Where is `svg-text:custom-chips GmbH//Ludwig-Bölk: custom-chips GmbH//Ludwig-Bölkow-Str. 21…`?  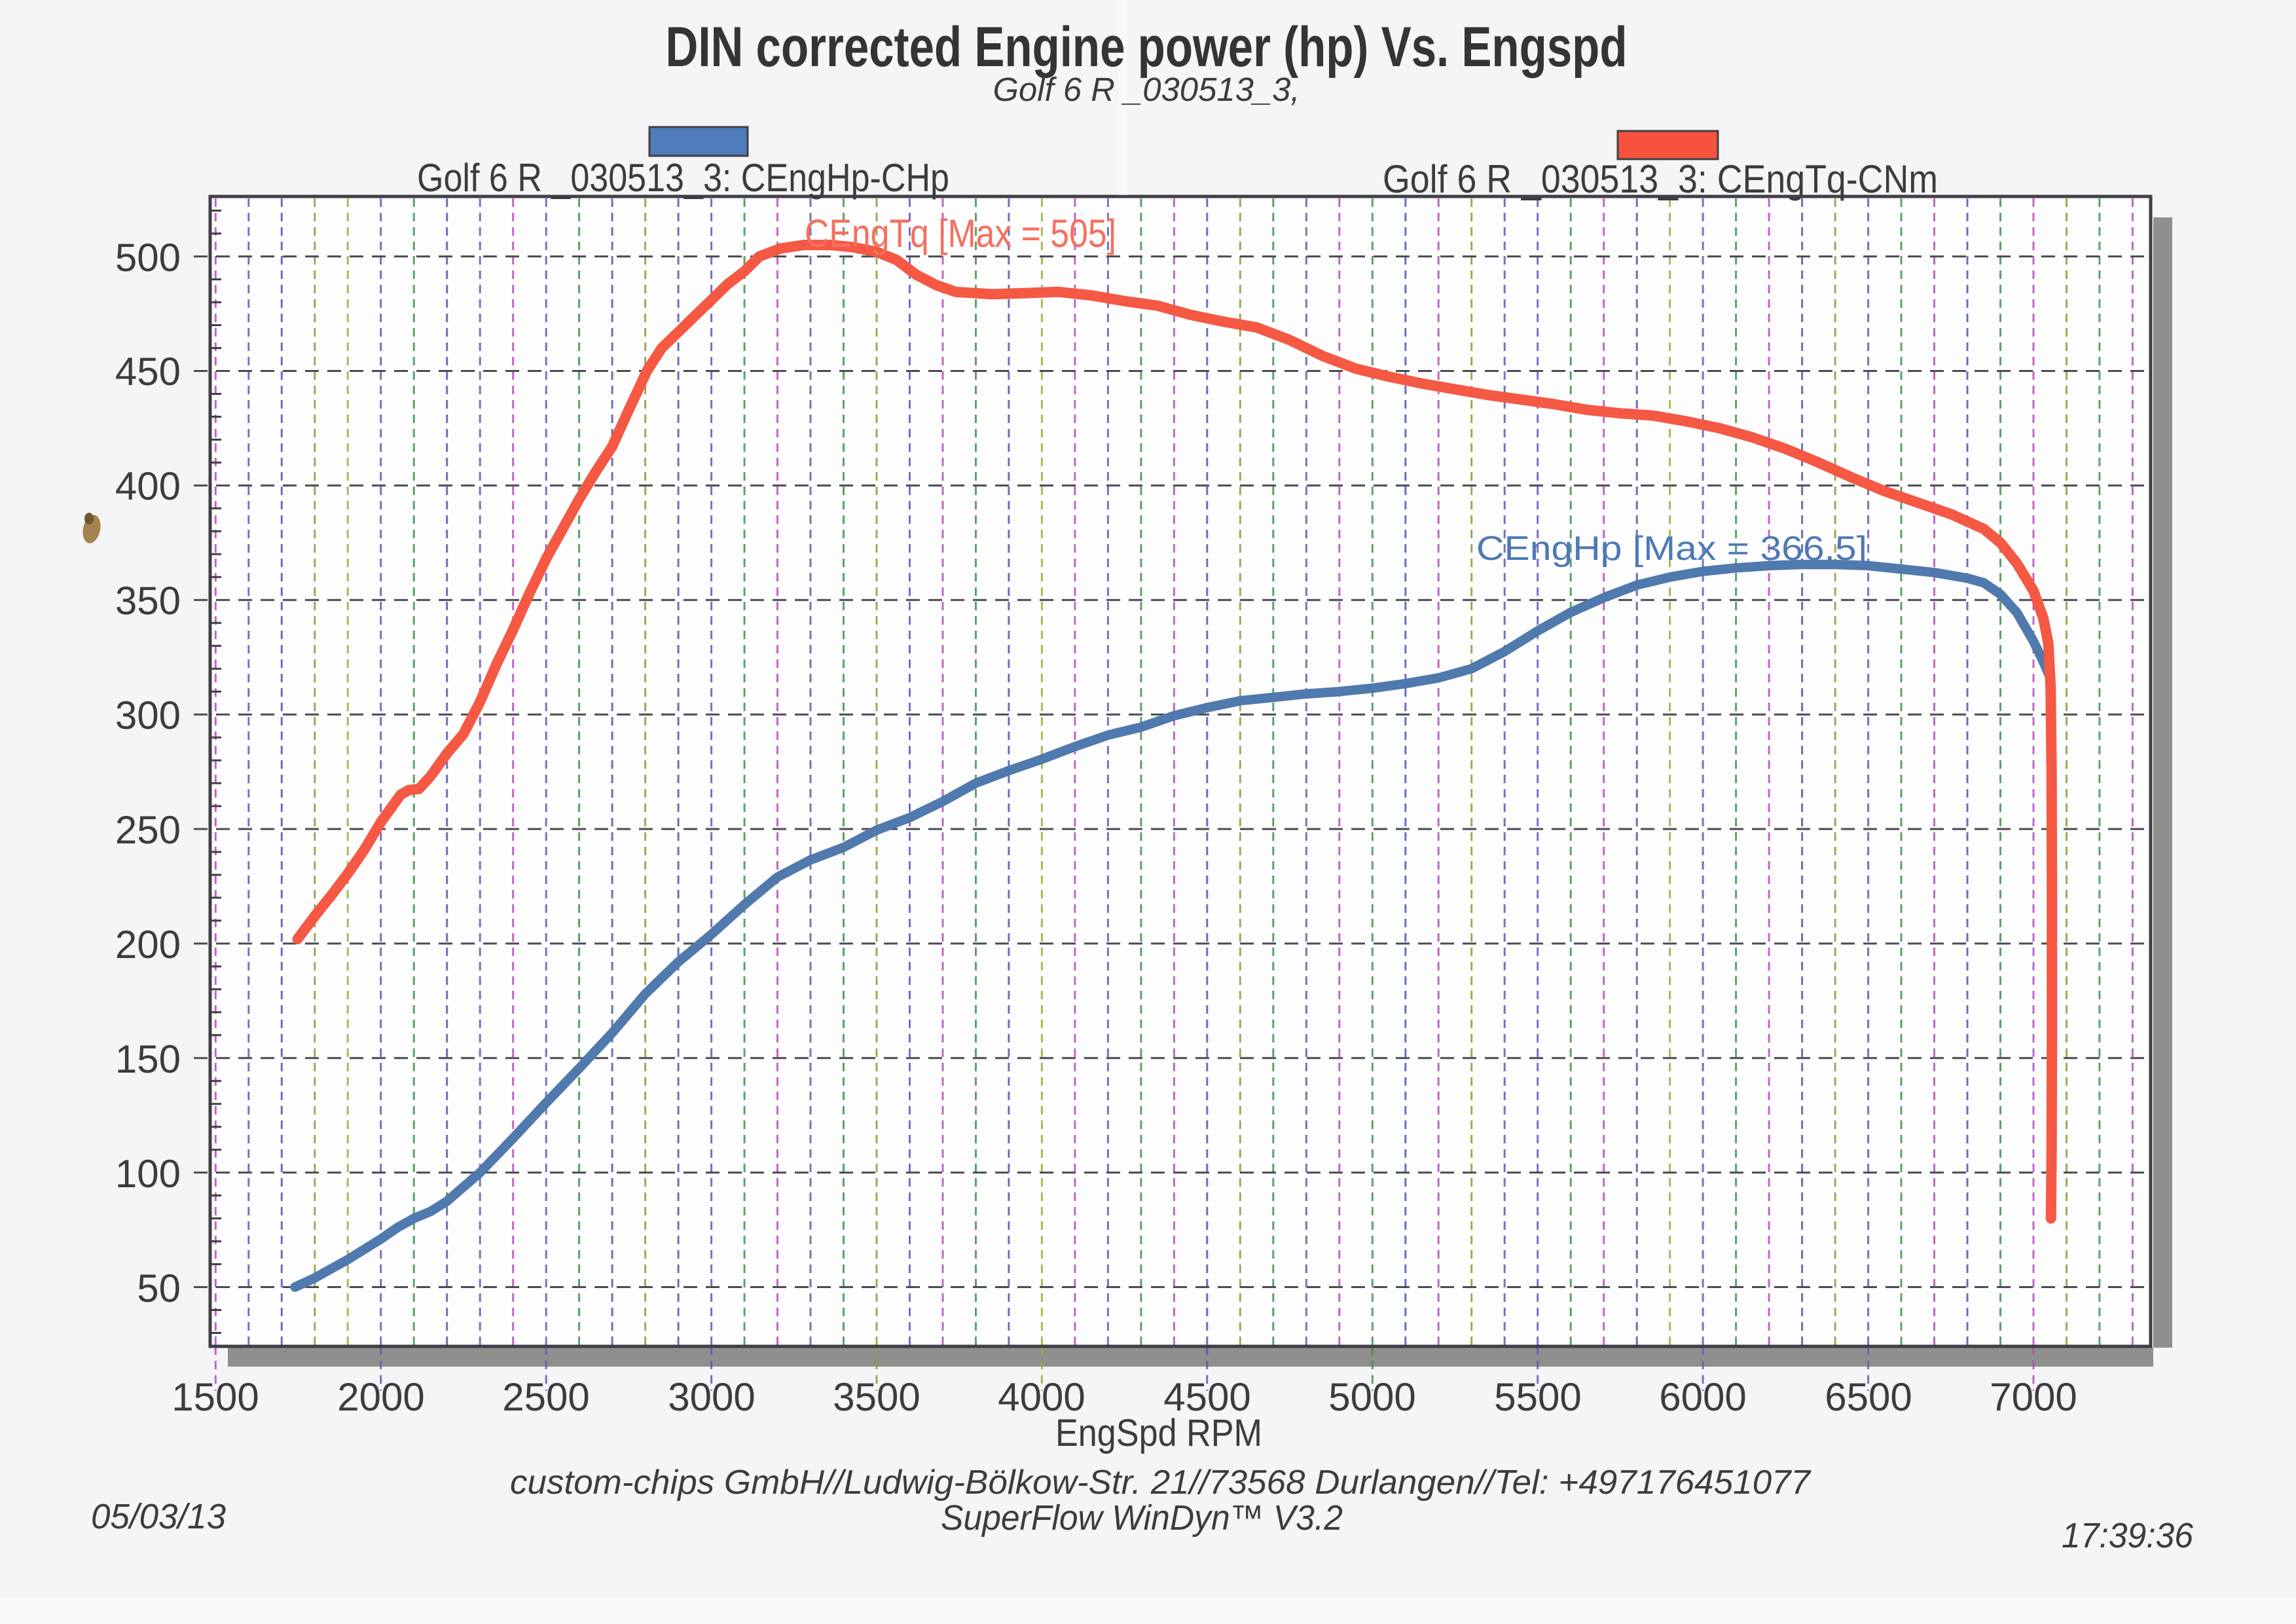 svg-text:custom-chips GmbH//Ludwig-Bölk: custom-chips GmbH//Ludwig-Bölkow-Str. 21… is located at coordinates (1161, 1483).